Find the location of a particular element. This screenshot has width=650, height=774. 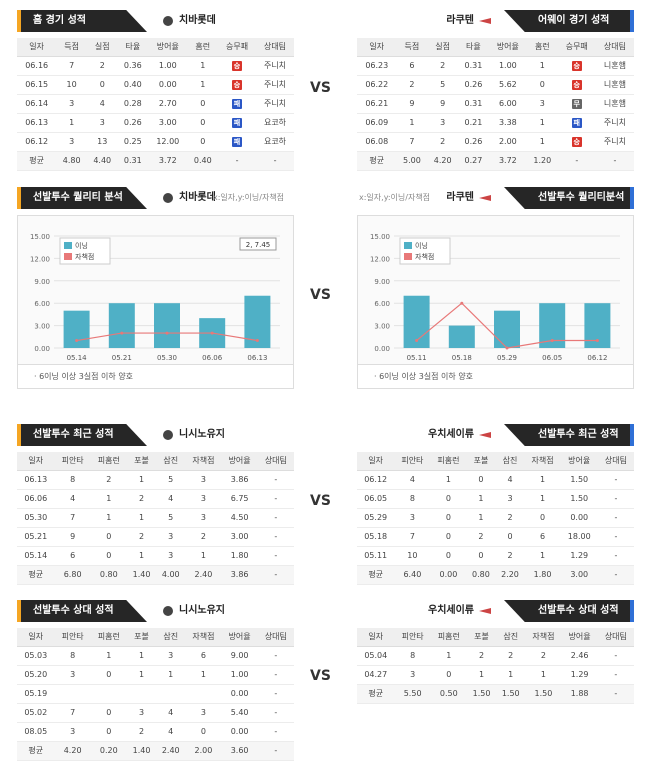

table-cell: 10 is located at coordinates (71, 85).